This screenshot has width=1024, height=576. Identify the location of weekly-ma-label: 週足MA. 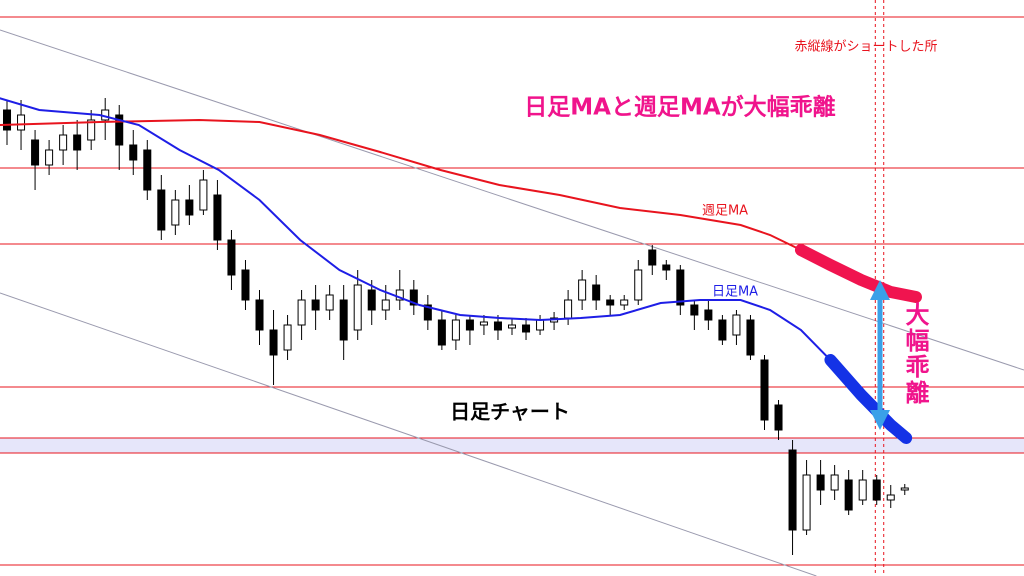
(725, 211).